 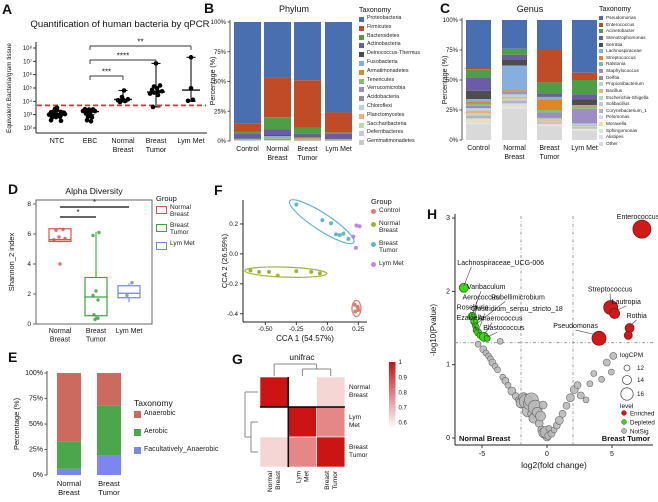 I want to click on x-tick-label: 0.00, so click(x=327, y=329).